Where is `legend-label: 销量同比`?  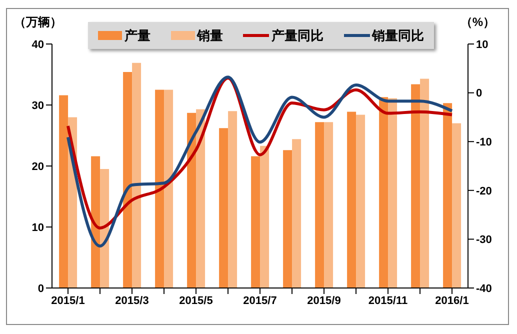
legend-label: 销量同比 is located at coordinates (398, 35).